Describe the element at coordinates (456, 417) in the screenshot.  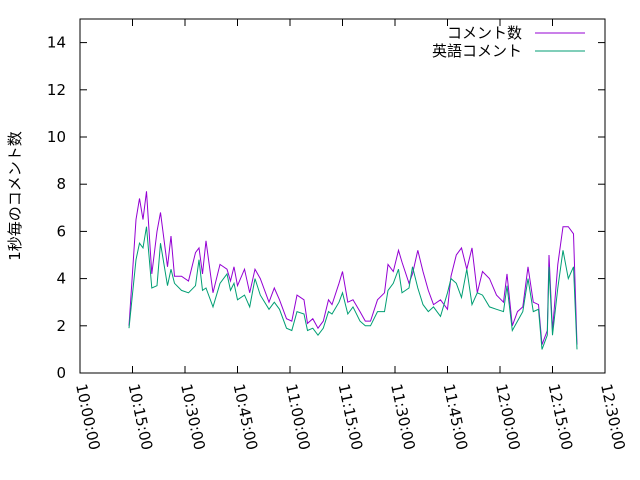
I see `x-tick-label: 11:45:00` at that location.